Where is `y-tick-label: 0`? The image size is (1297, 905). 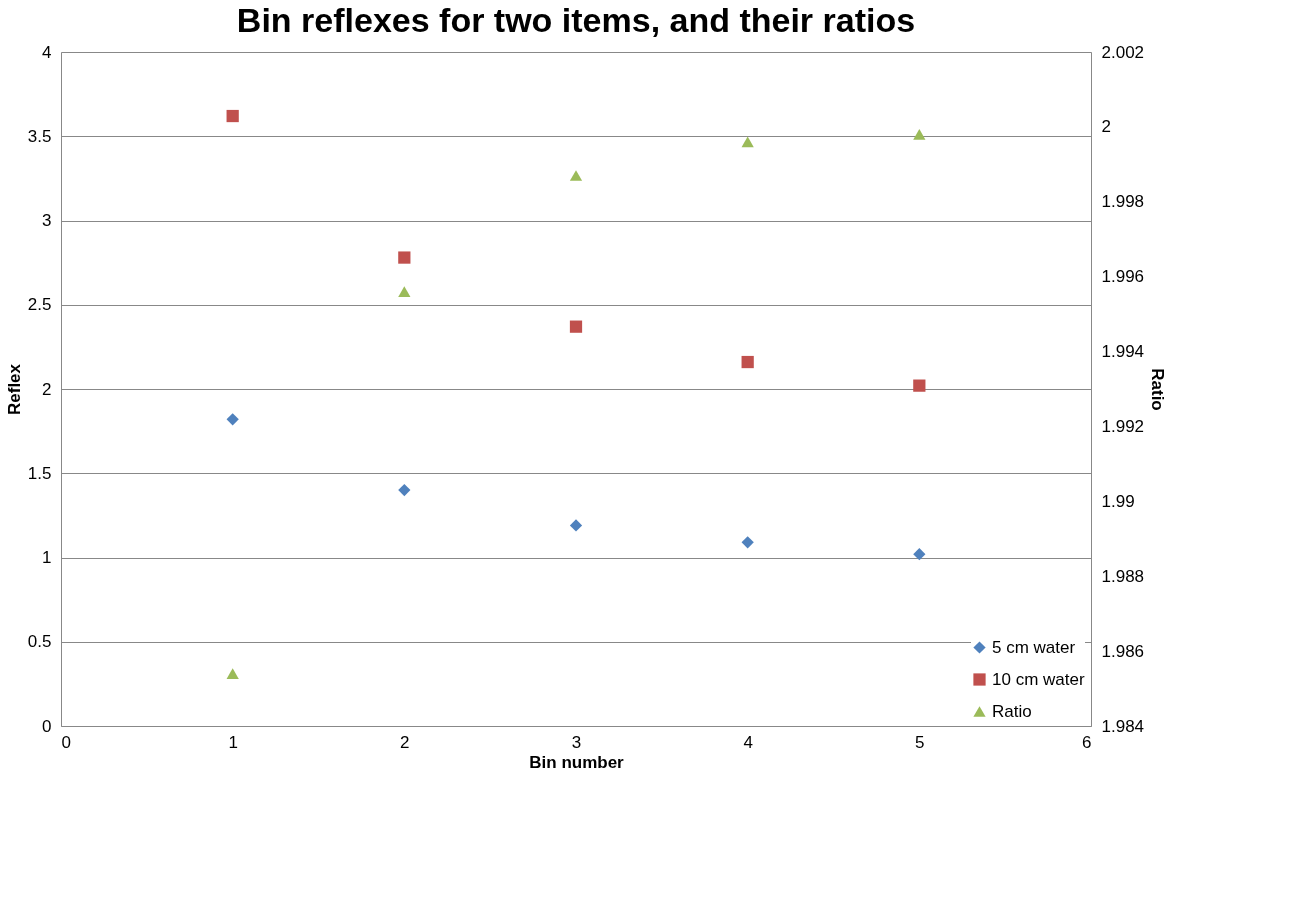 y-tick-label: 0 is located at coordinates (47, 726).